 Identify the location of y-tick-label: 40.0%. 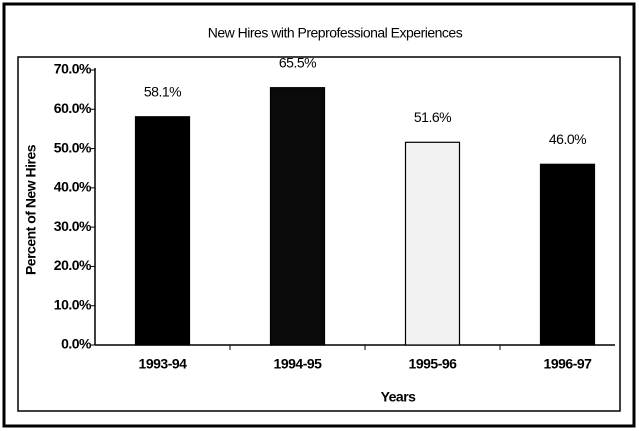
(73, 187).